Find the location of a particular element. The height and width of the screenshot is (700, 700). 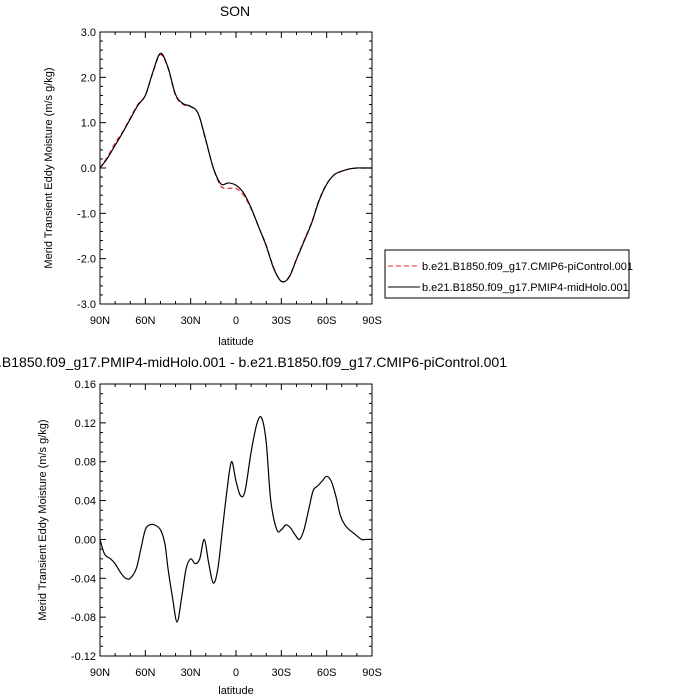

bottom-y-axis-label: Merid Transient Eddy Moisture (m/s g/kg) is located at coordinates (43, 519).